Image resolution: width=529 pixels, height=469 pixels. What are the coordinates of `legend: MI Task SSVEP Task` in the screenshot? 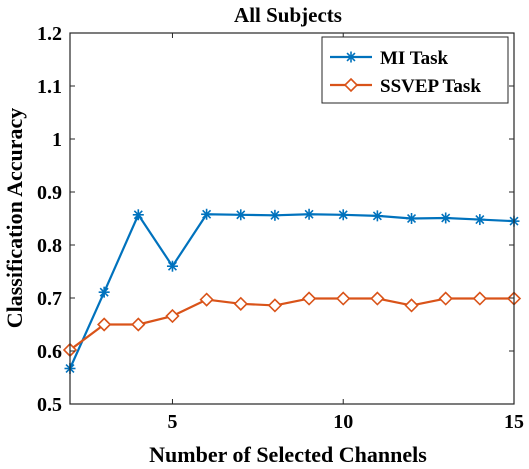 It's located at (415, 70).